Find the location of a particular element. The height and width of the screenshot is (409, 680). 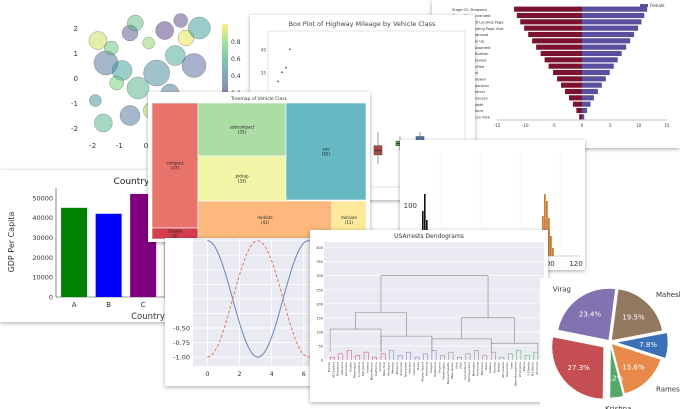

x-tick-label: 15 is located at coordinates (667, 125).